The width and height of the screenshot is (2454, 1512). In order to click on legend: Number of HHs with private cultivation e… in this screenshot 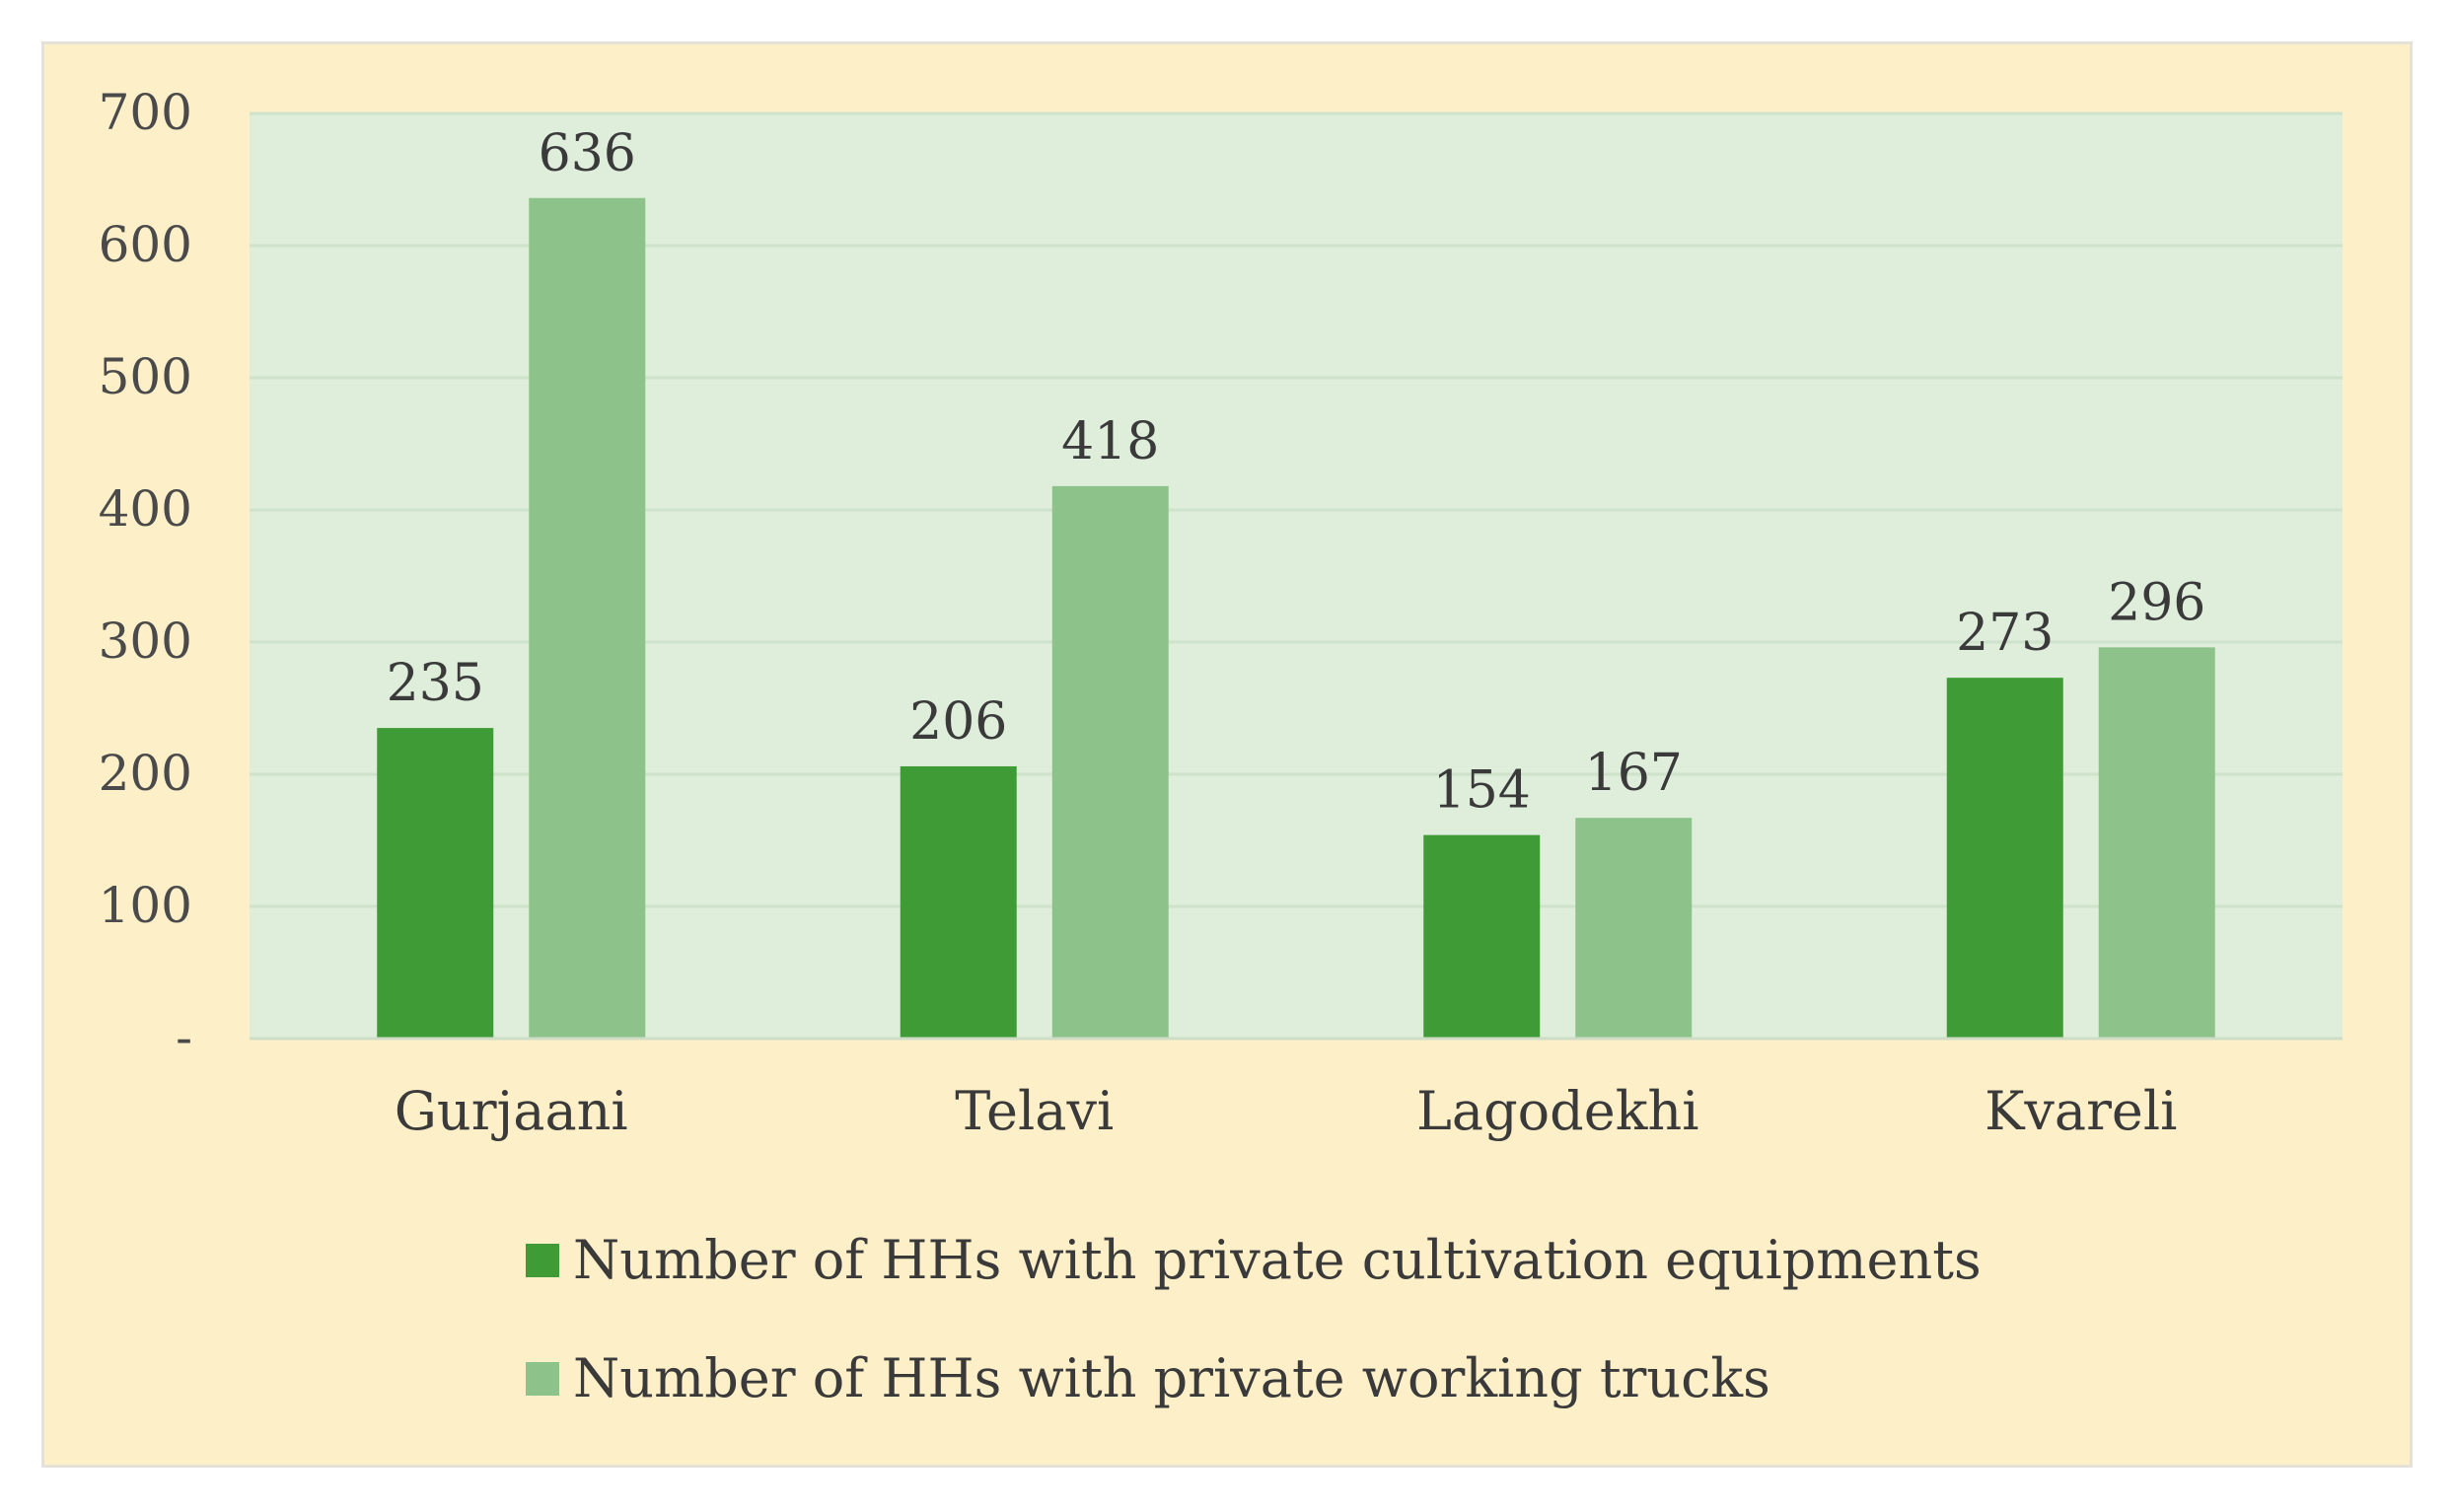, I will do `click(1254, 1319)`.